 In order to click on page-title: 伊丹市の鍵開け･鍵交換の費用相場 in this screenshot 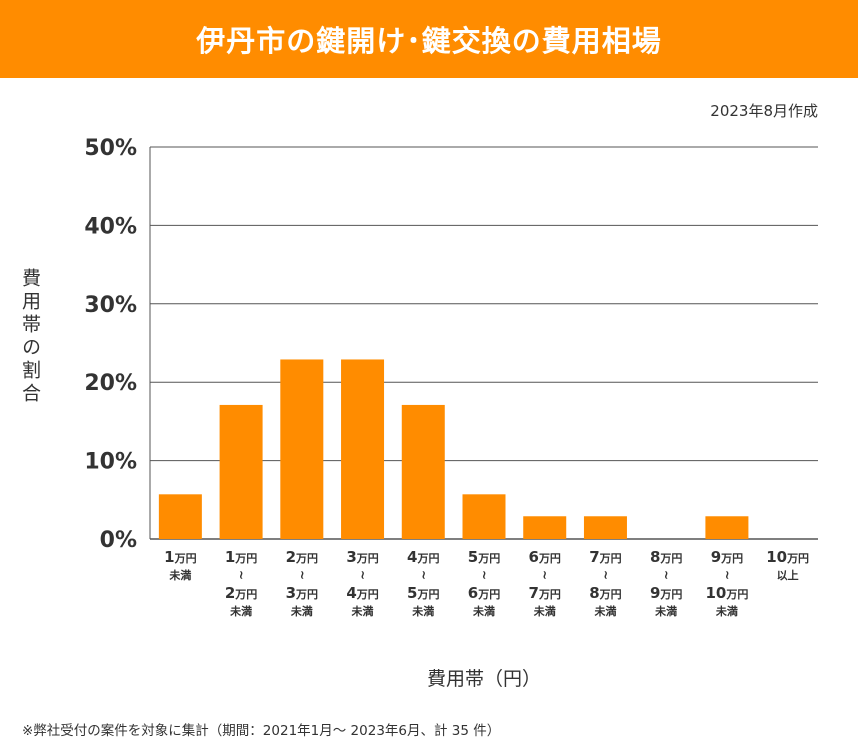, I will do `click(429, 41)`.